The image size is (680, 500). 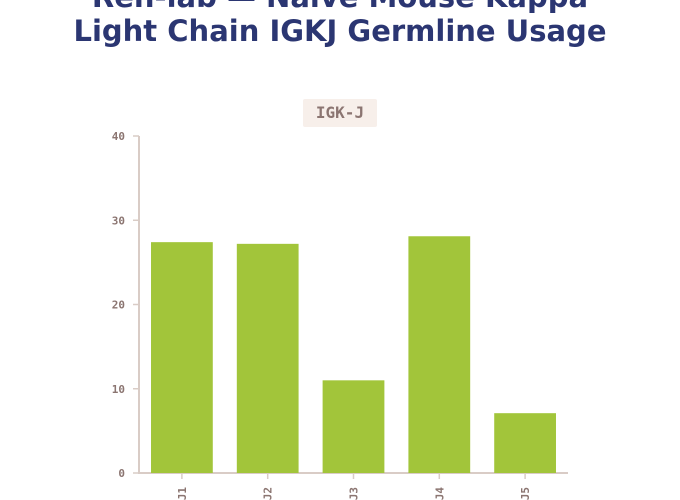 I want to click on x-tick-label: J2, so click(x=268, y=493).